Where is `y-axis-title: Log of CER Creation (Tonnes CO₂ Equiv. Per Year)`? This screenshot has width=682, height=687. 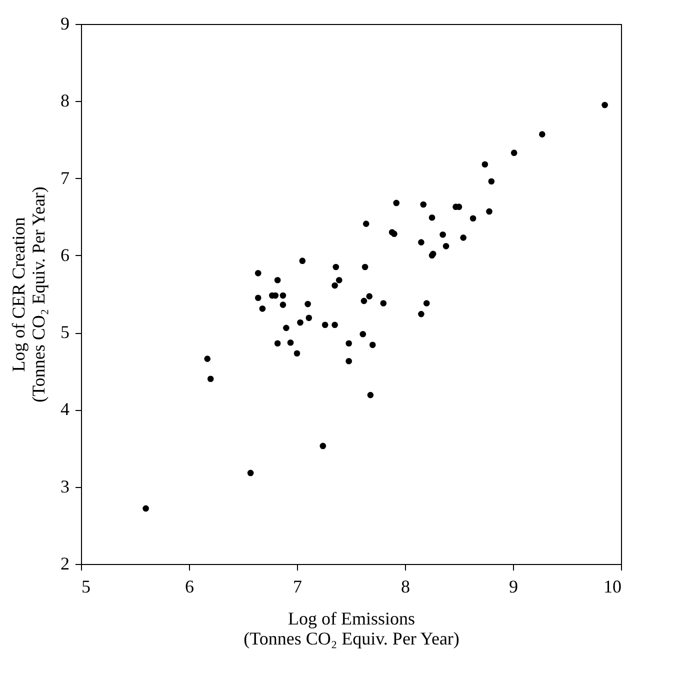
y-axis-title: Log of CER Creation (Tonnes CO₂ Equiv. Per Year) is located at coordinates (28, 294).